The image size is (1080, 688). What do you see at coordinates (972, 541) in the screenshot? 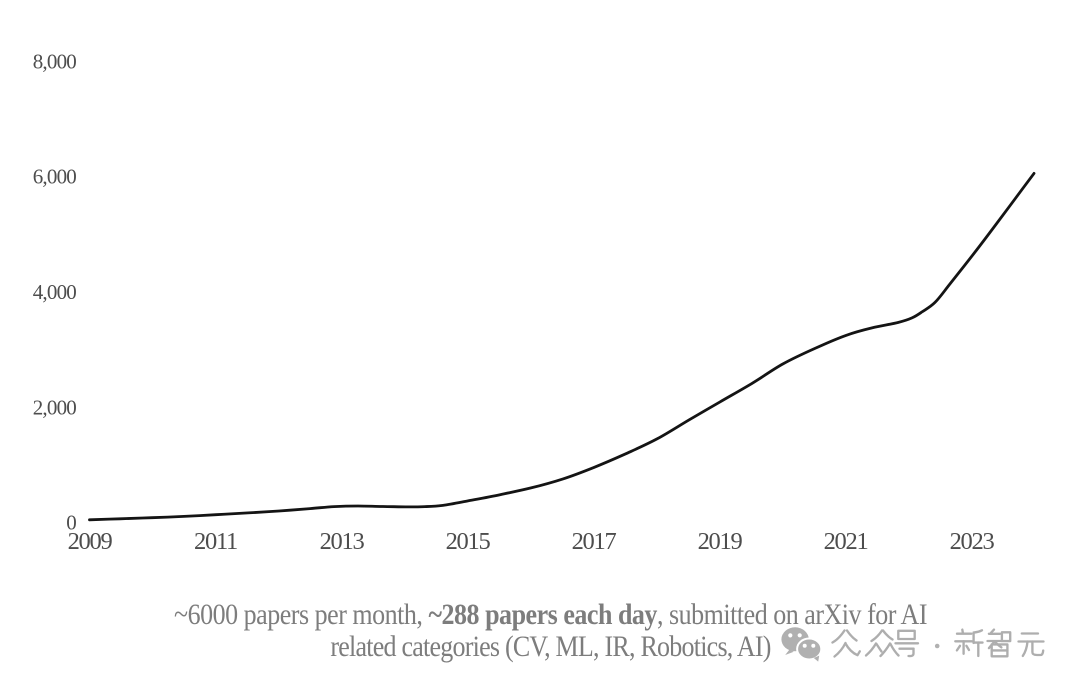
I see `svg-text: 2023` at bounding box center [972, 541].